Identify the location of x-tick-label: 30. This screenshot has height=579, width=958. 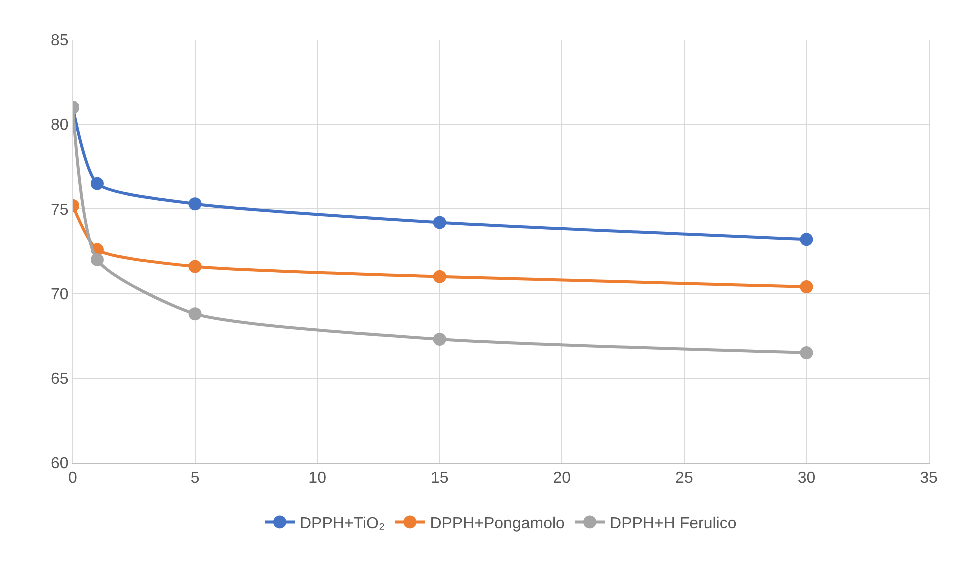
(807, 479).